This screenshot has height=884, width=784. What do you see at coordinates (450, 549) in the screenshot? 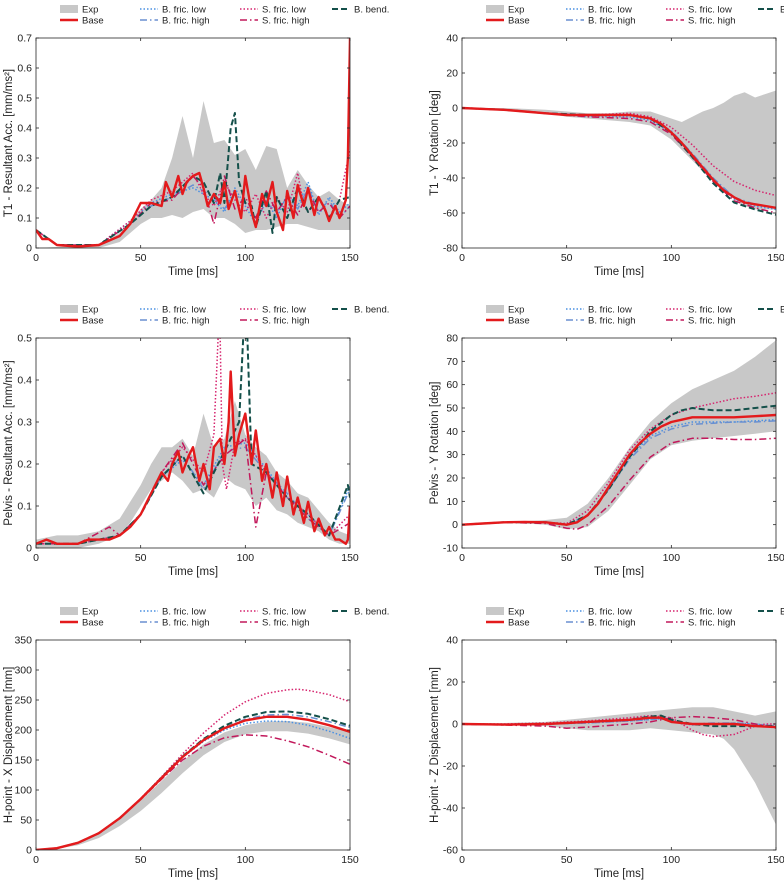
I see `y-tick-label: -10` at bounding box center [450, 549].